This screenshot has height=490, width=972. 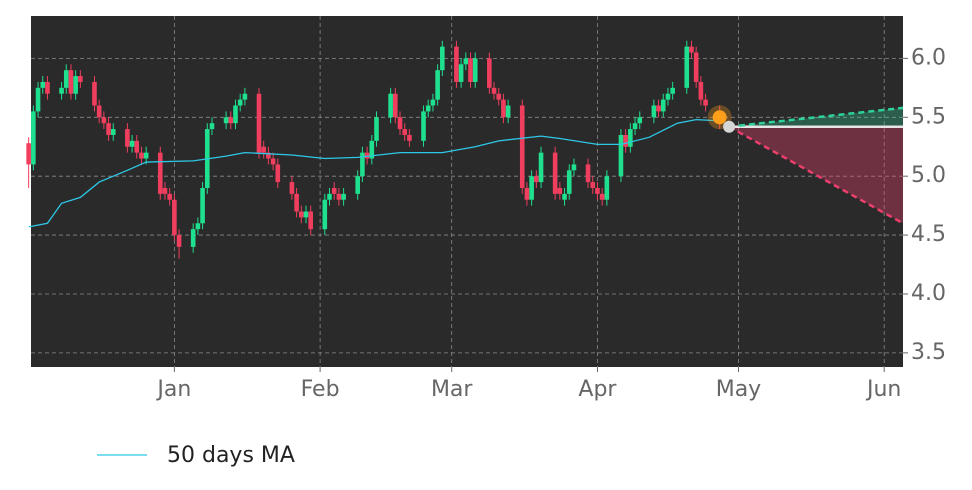 I want to click on y-tick-label: 5.5, so click(x=928, y=116).